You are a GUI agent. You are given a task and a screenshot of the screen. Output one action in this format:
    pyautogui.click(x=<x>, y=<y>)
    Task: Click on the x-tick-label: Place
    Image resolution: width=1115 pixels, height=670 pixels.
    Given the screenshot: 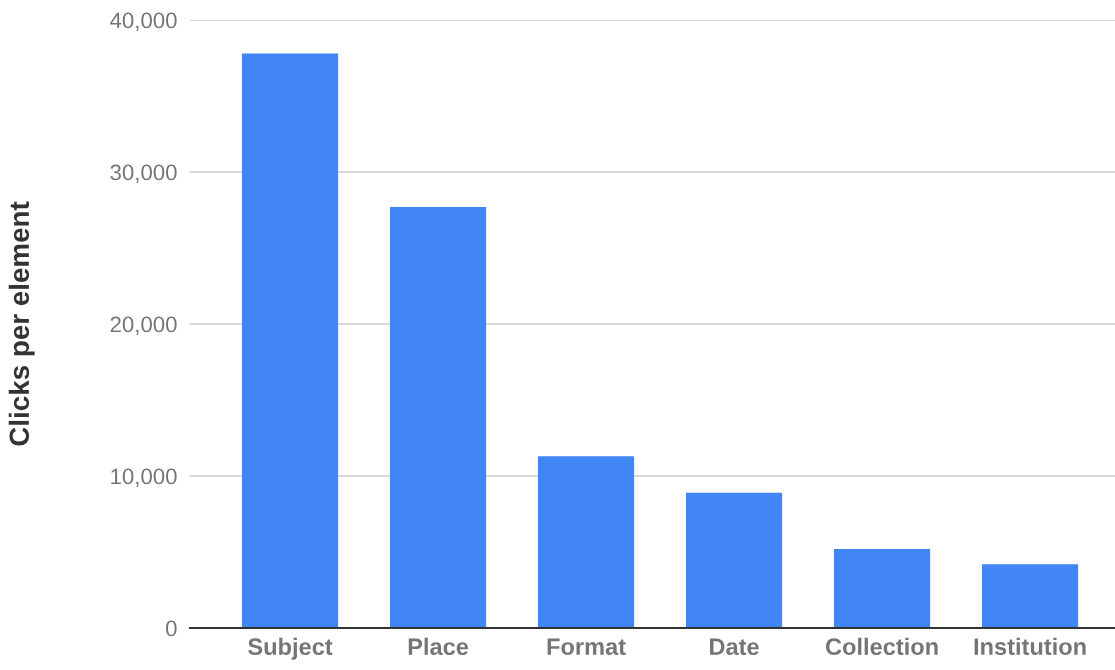 What is the action you would take?
    pyautogui.click(x=438, y=646)
    